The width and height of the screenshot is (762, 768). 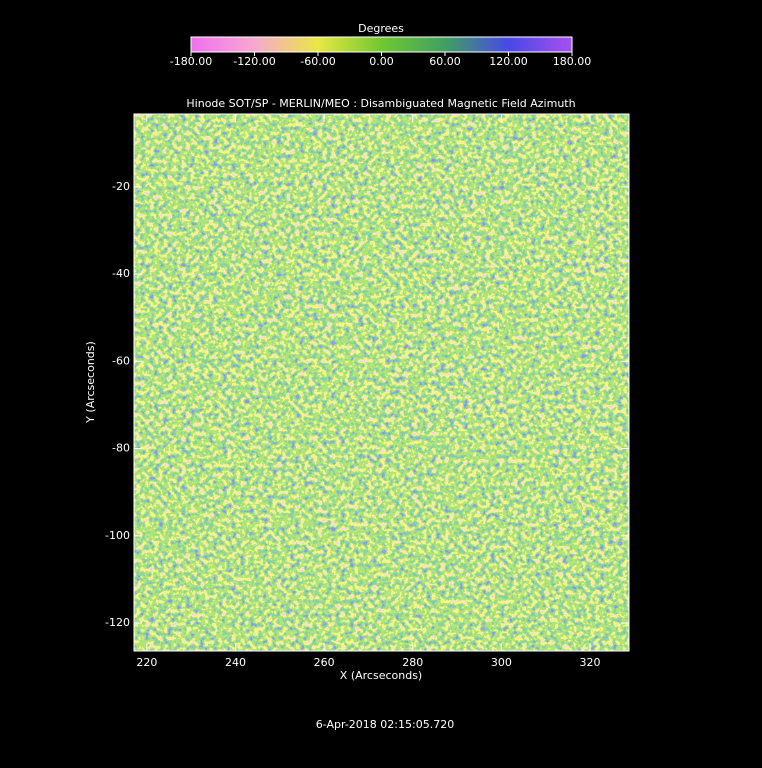 What do you see at coordinates (412, 662) in the screenshot?
I see `x-tick-label: 280` at bounding box center [412, 662].